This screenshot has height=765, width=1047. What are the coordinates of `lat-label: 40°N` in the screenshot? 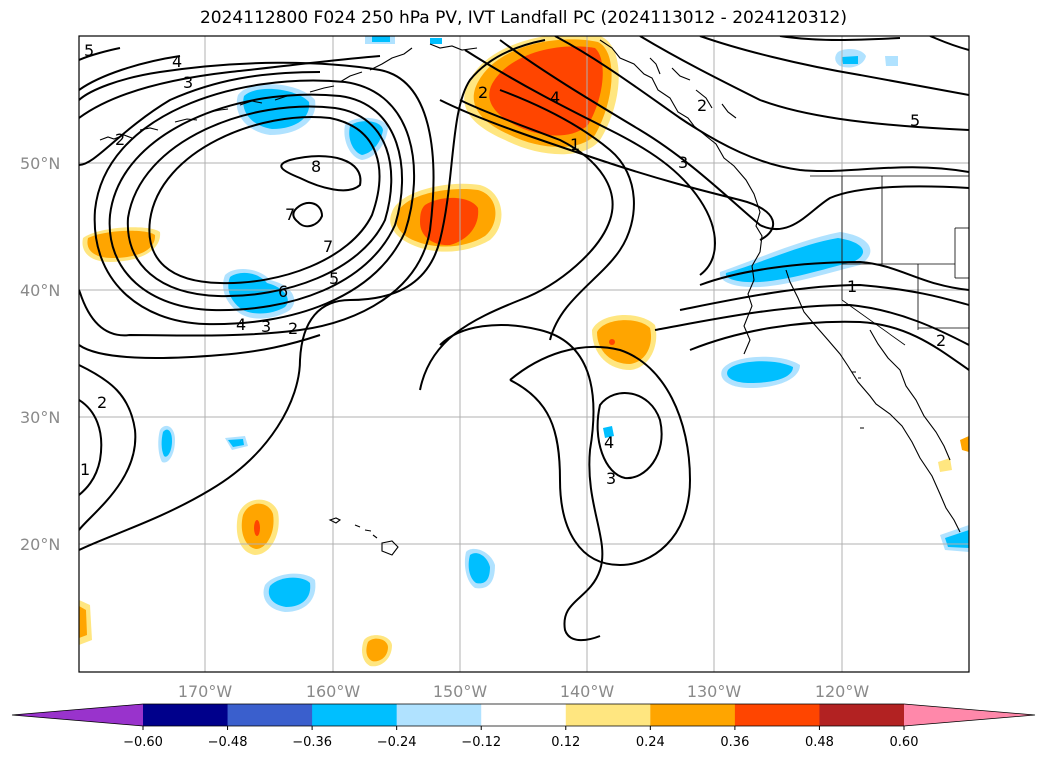 It's located at (40, 290).